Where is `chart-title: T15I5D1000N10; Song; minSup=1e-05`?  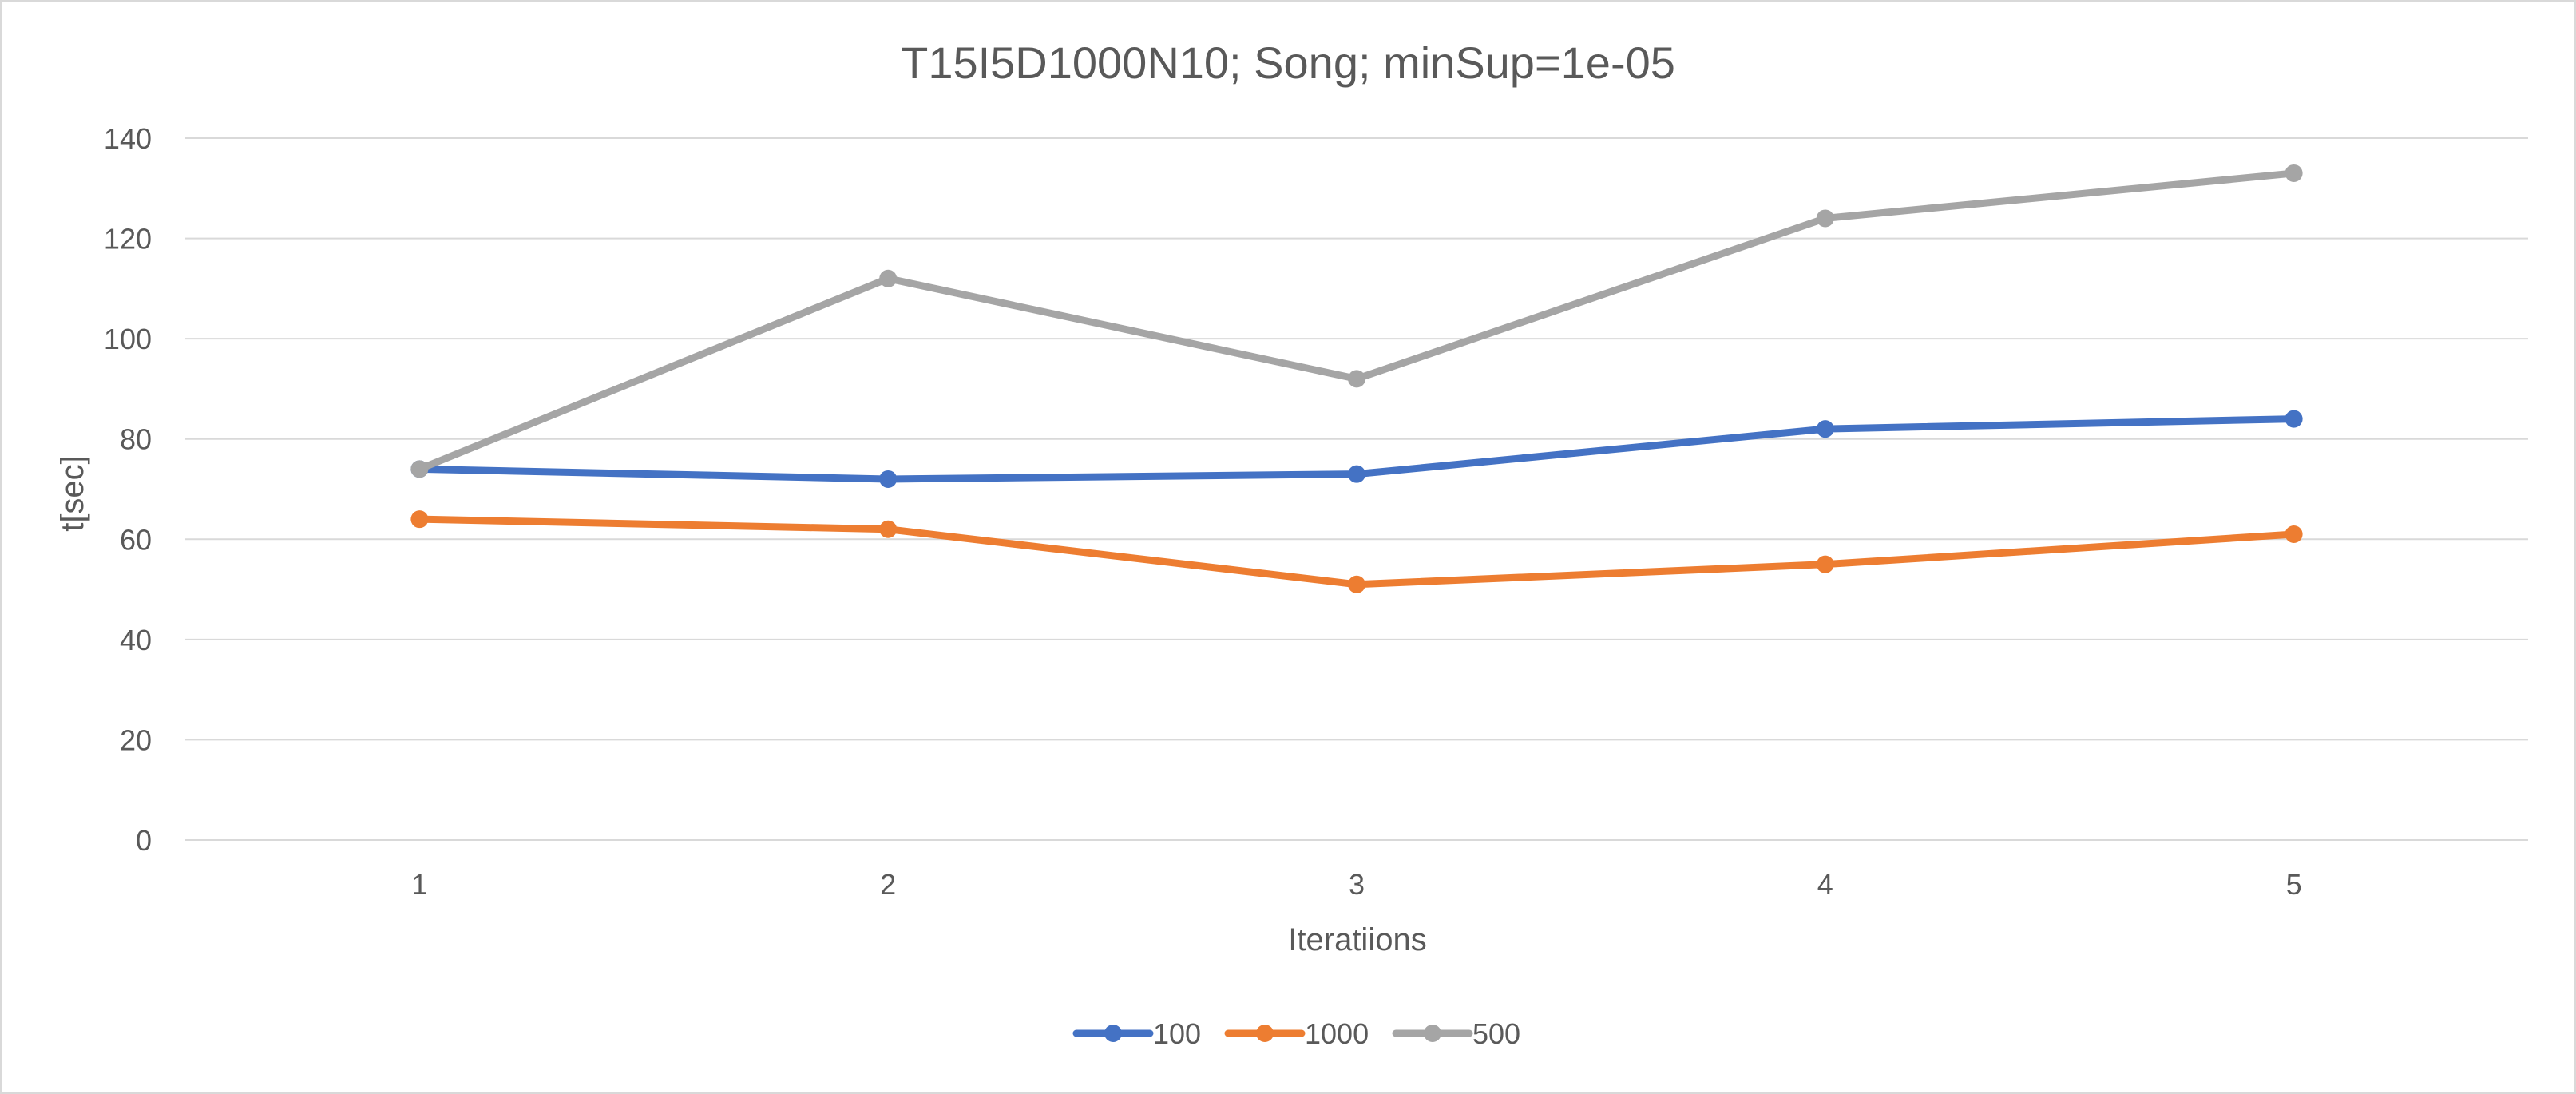
chart-title: T15I5D1000N10; Song; minSup=1e-05 is located at coordinates (1288, 63).